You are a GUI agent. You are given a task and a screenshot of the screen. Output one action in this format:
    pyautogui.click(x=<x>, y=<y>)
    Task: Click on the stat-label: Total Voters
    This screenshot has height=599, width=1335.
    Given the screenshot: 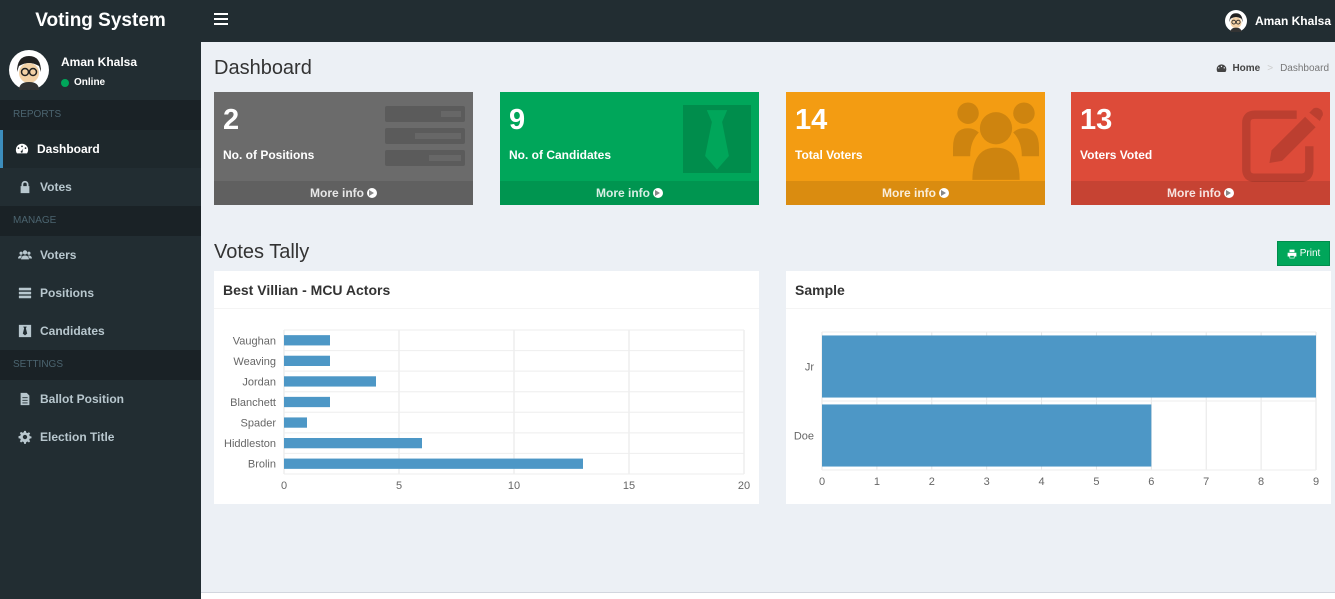 What is the action you would take?
    pyautogui.click(x=829, y=155)
    